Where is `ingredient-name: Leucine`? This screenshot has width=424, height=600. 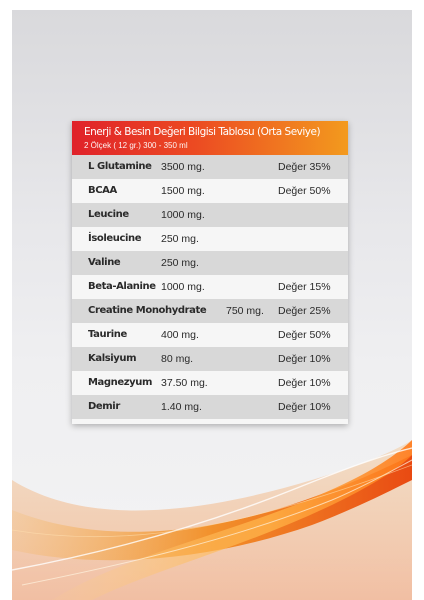
ingredient-name: Leucine is located at coordinates (108, 214).